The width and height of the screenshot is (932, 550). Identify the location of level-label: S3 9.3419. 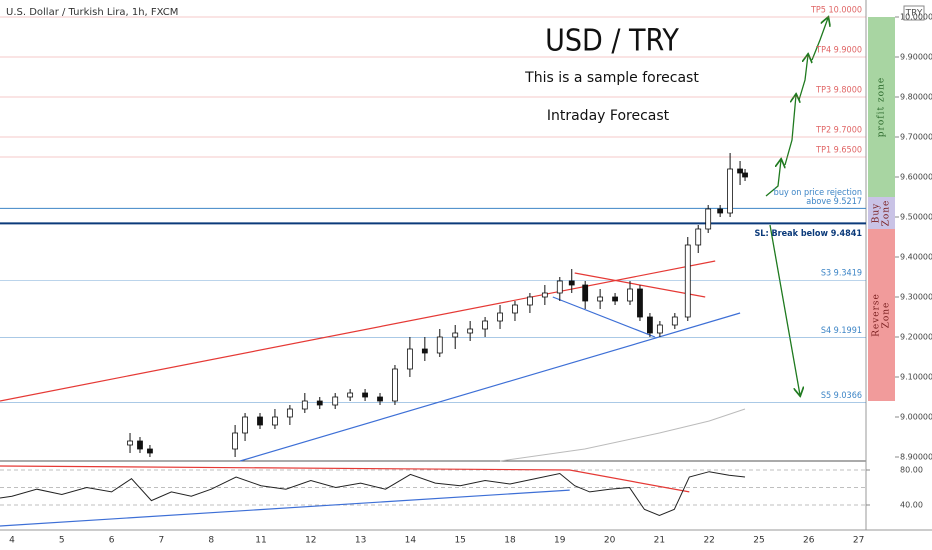
(841, 274).